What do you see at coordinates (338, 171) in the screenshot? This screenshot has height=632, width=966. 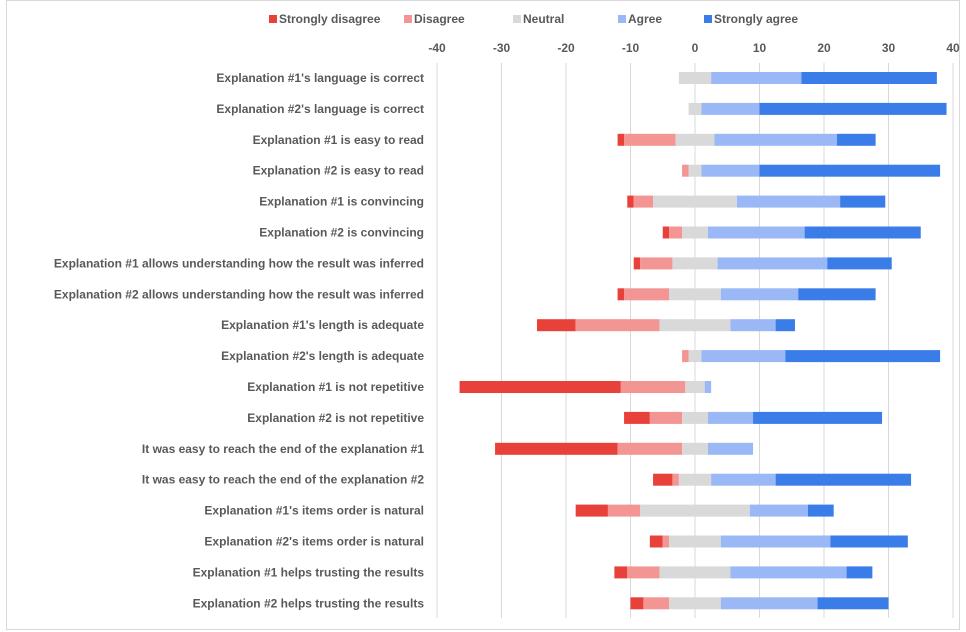 I see `category-label: Explanation #2 is easy to read` at bounding box center [338, 171].